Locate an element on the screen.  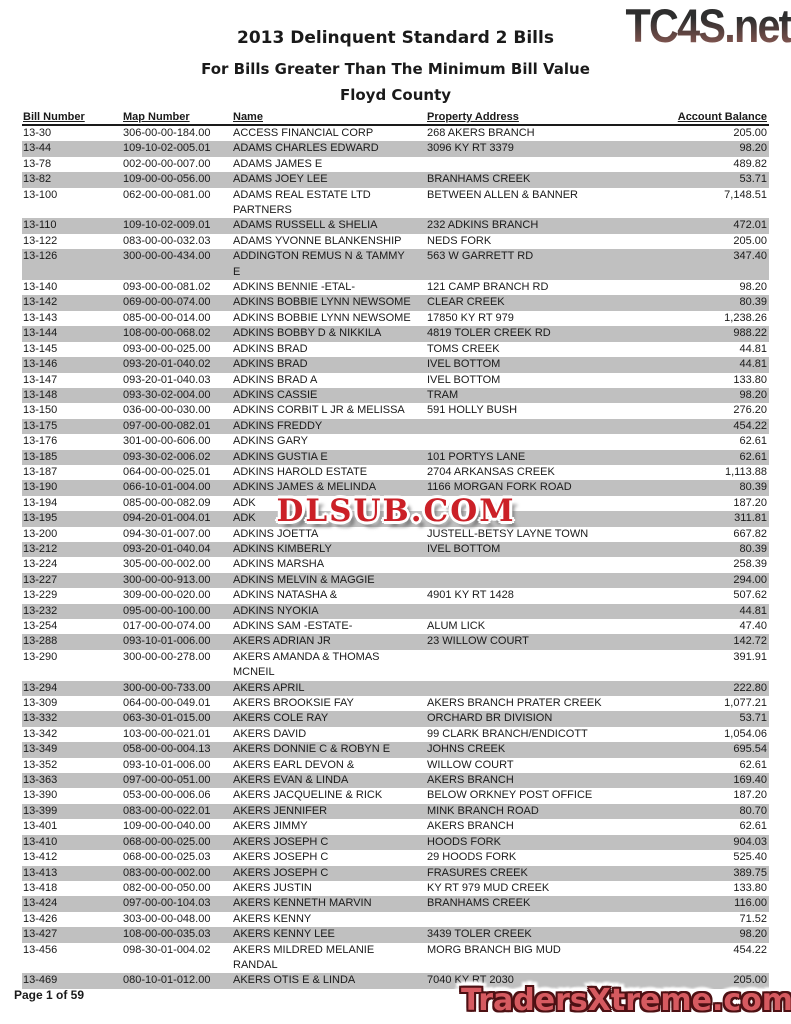
name-cell: ADAMS RUSSELL & SHELIA is located at coordinates (305, 225).